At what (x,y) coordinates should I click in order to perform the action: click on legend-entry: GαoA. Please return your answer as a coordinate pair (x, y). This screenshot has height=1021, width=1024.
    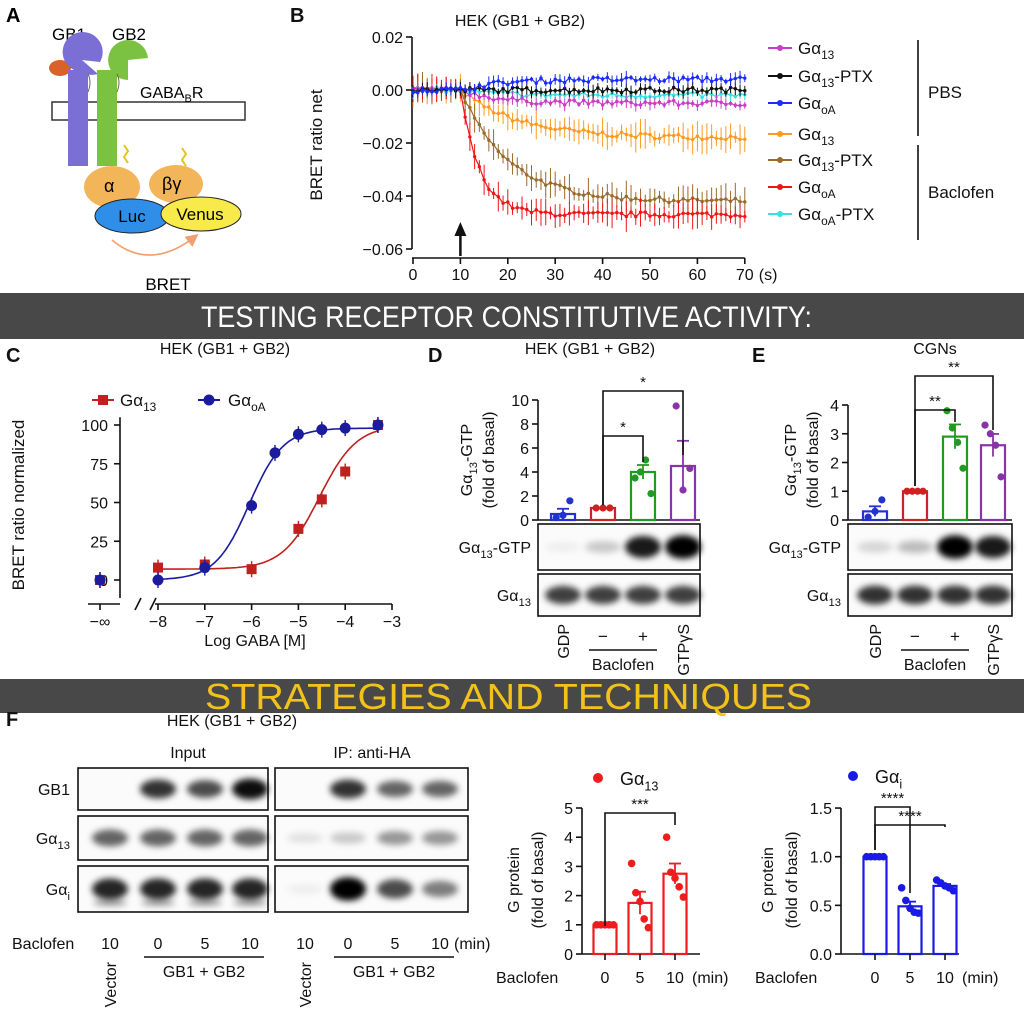
    Looking at the image, I should click on (817, 189).